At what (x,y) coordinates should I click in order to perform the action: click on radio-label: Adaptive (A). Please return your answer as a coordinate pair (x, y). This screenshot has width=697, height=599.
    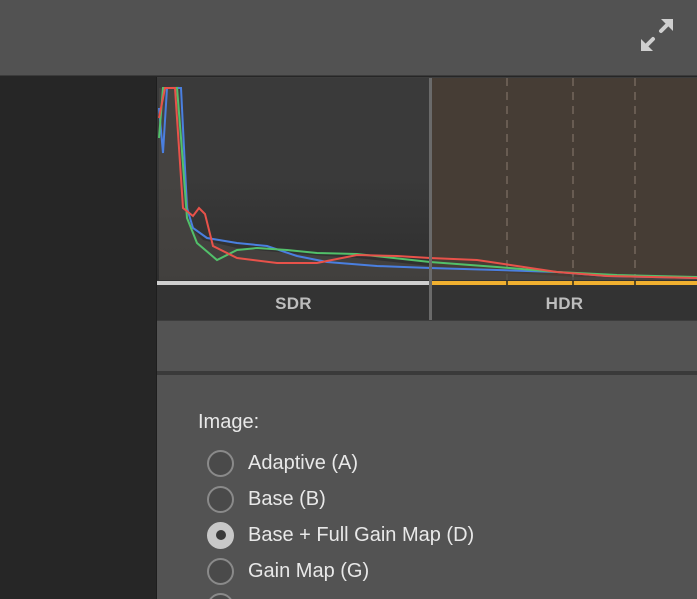
    Looking at the image, I should click on (303, 462).